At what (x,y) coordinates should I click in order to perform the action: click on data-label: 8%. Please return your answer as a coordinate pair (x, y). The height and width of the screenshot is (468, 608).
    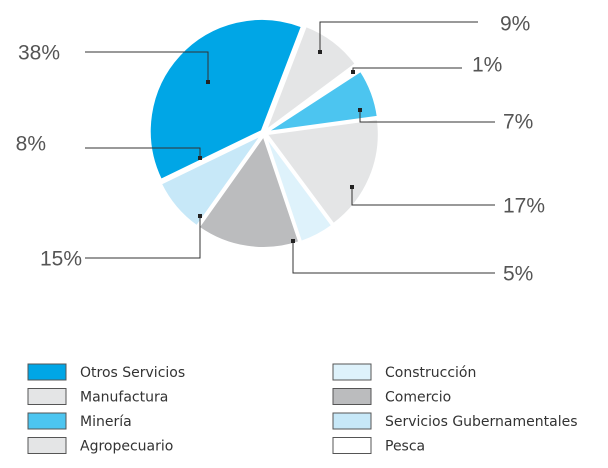
    Looking at the image, I should click on (31, 144).